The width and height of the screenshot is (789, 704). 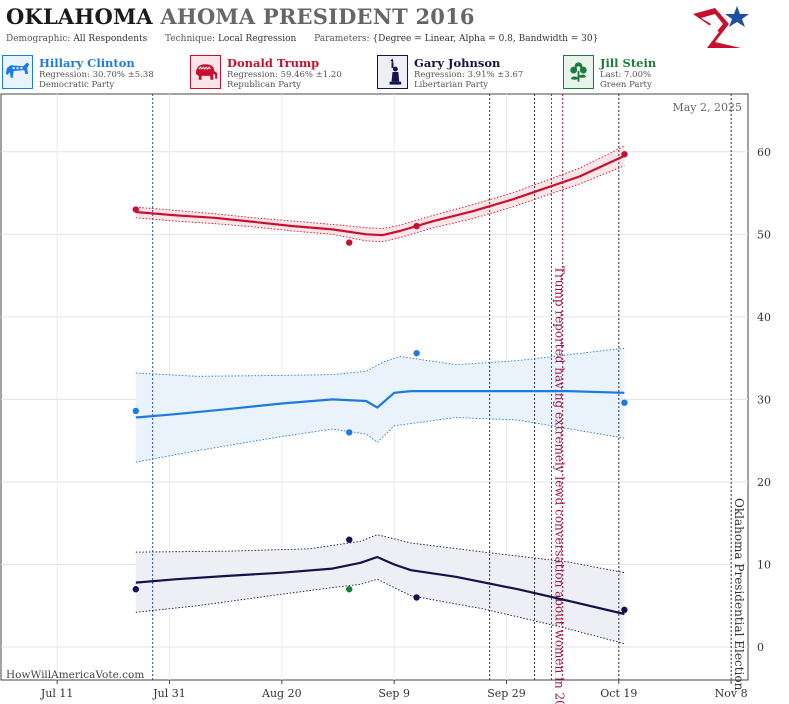 I want to click on y-tick-label: 10, so click(x=764, y=564).